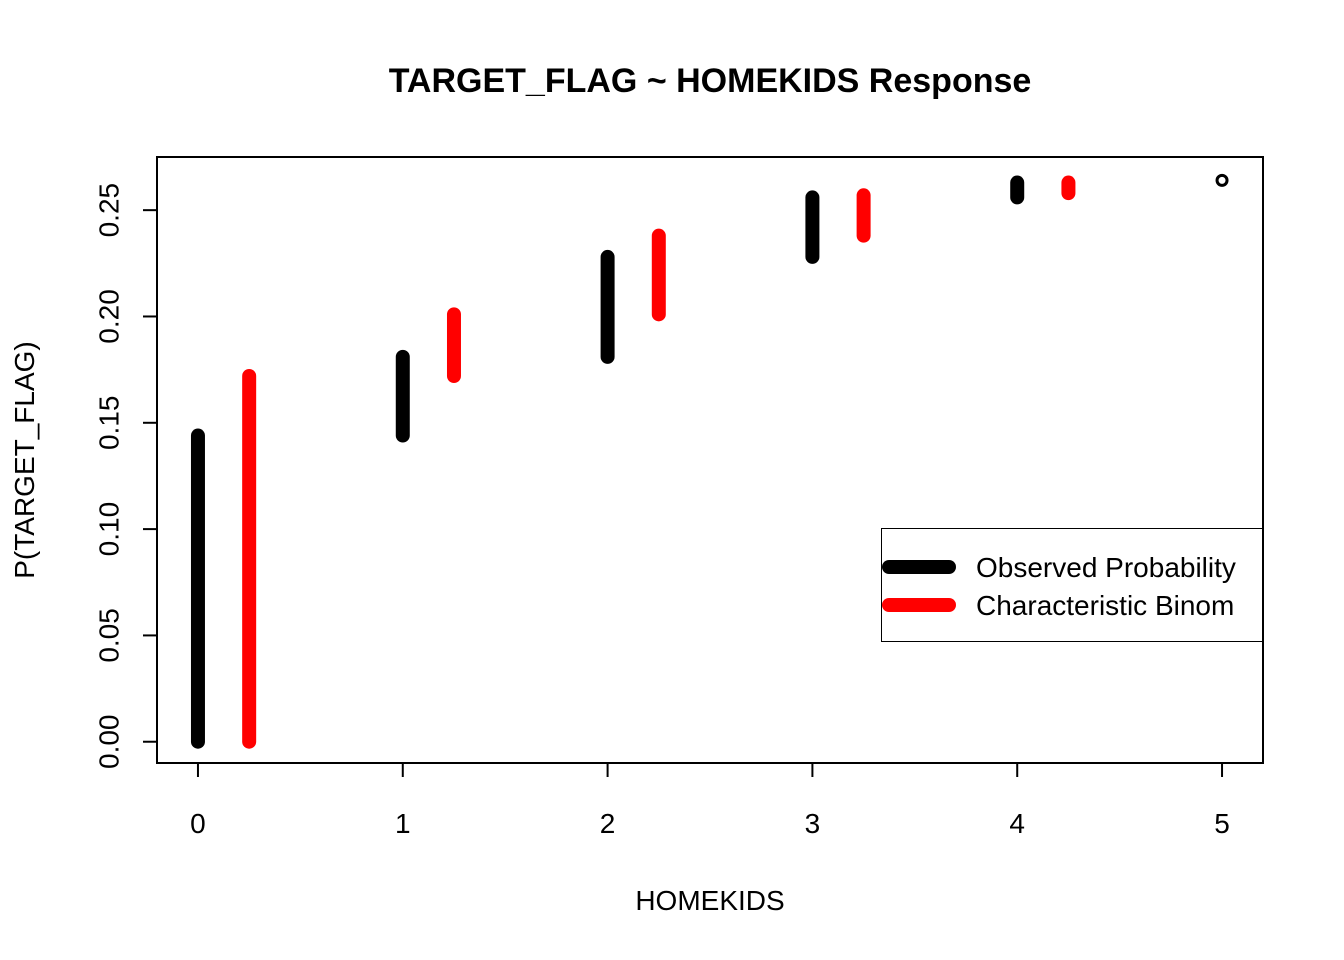 The width and height of the screenshot is (1344, 960). I want to click on x-tick-label: 0, so click(198, 823).